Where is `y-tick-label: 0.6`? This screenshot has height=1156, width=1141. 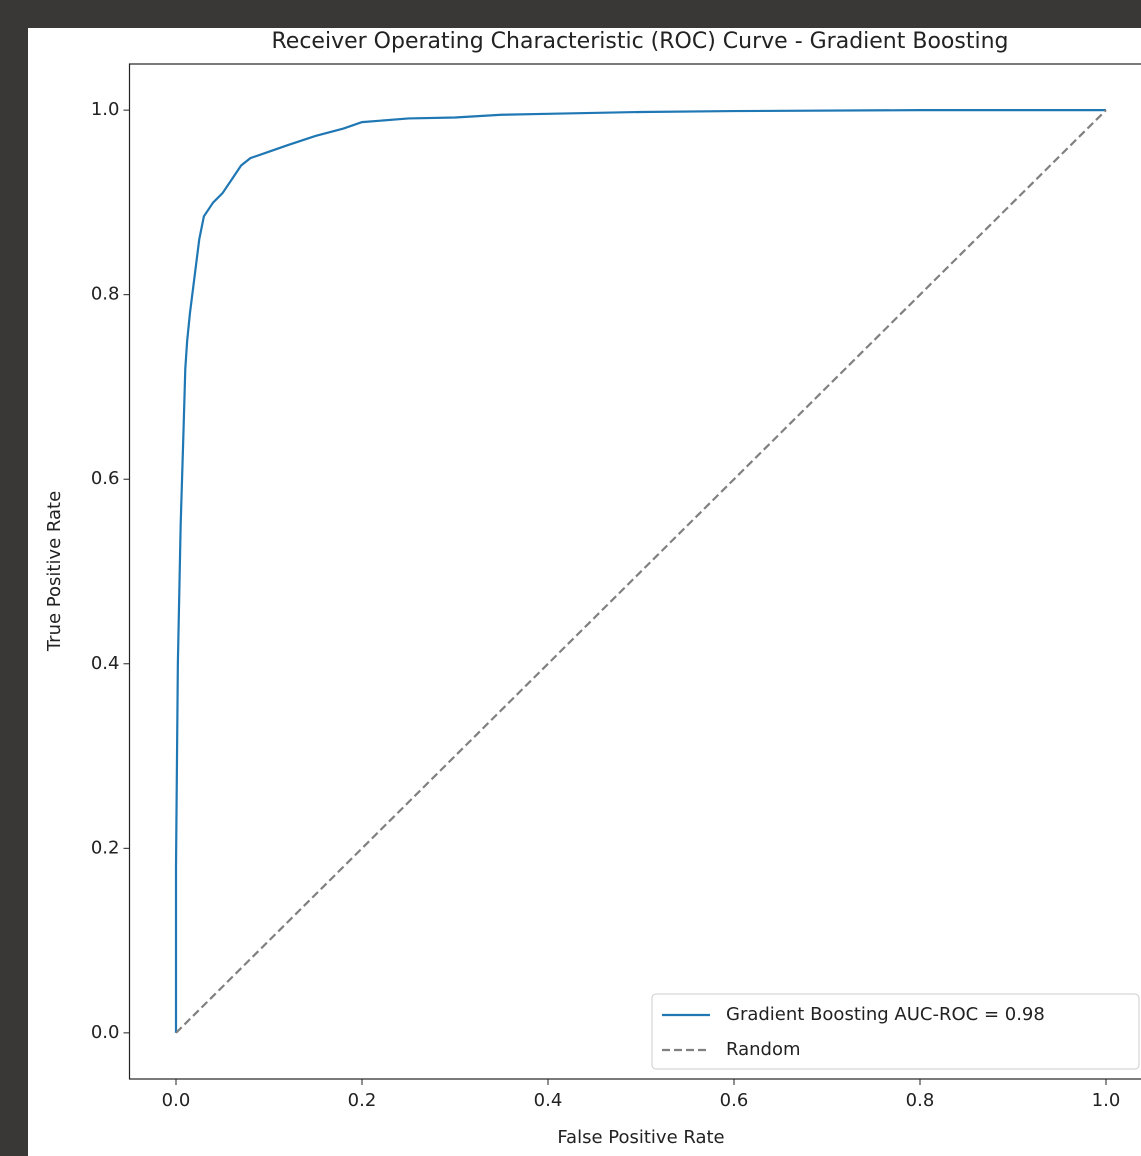 y-tick-label: 0.6 is located at coordinates (105, 478).